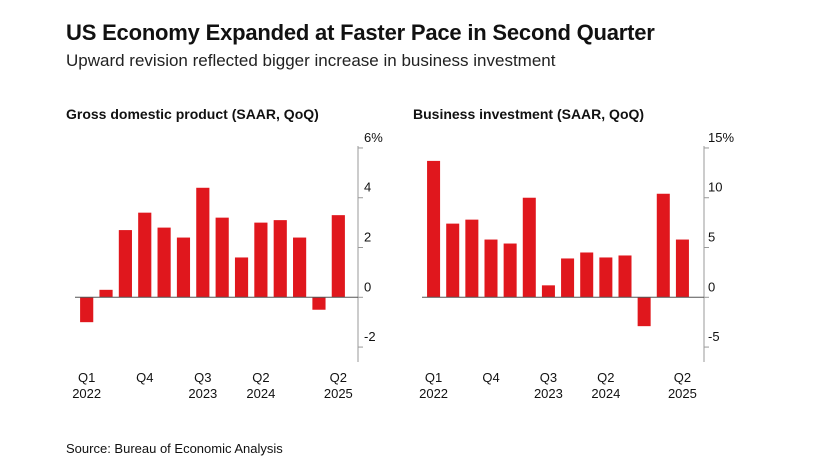 This screenshot has height=471, width=820. Describe the element at coordinates (260, 393) in the screenshot. I see `gdp-x-tick-year-label: 2024` at that location.